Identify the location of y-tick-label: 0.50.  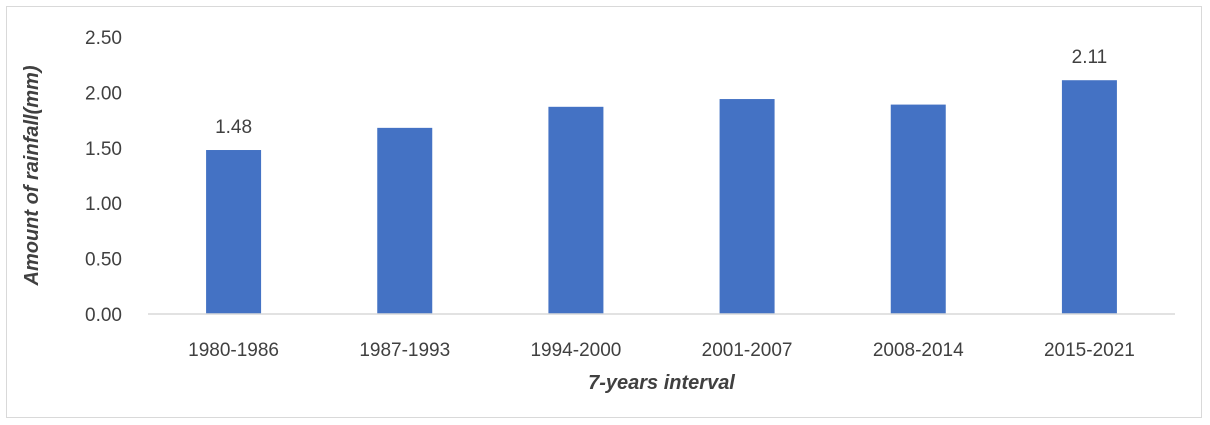
(103, 260).